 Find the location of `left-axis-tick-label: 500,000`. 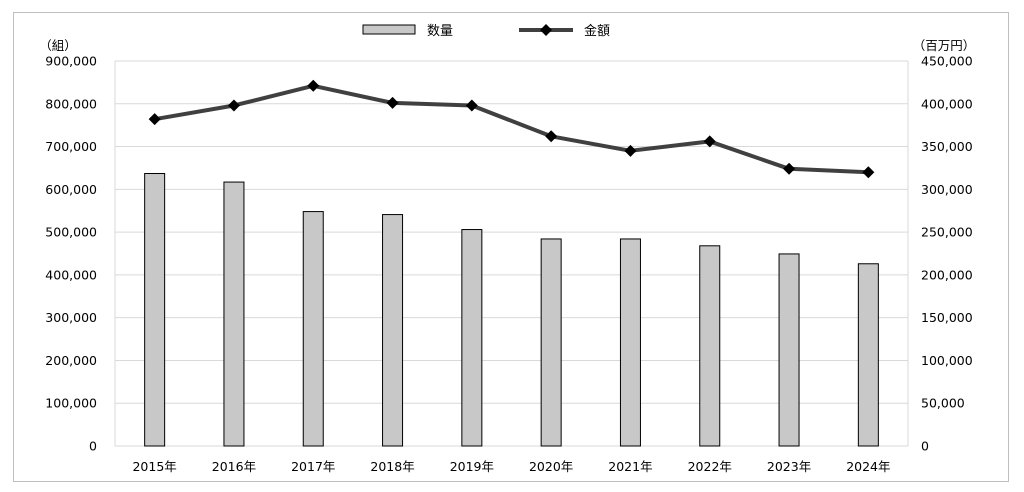

left-axis-tick-label: 500,000 is located at coordinates (71, 232).